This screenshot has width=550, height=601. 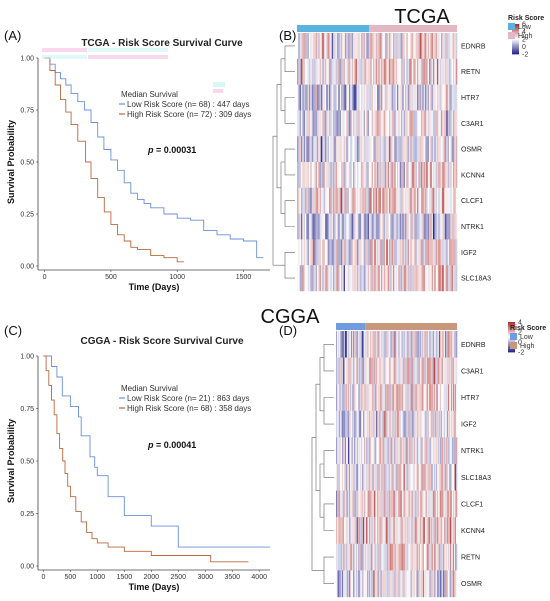 I want to click on heatmap-row-ntrk1, so click(x=377, y=226).